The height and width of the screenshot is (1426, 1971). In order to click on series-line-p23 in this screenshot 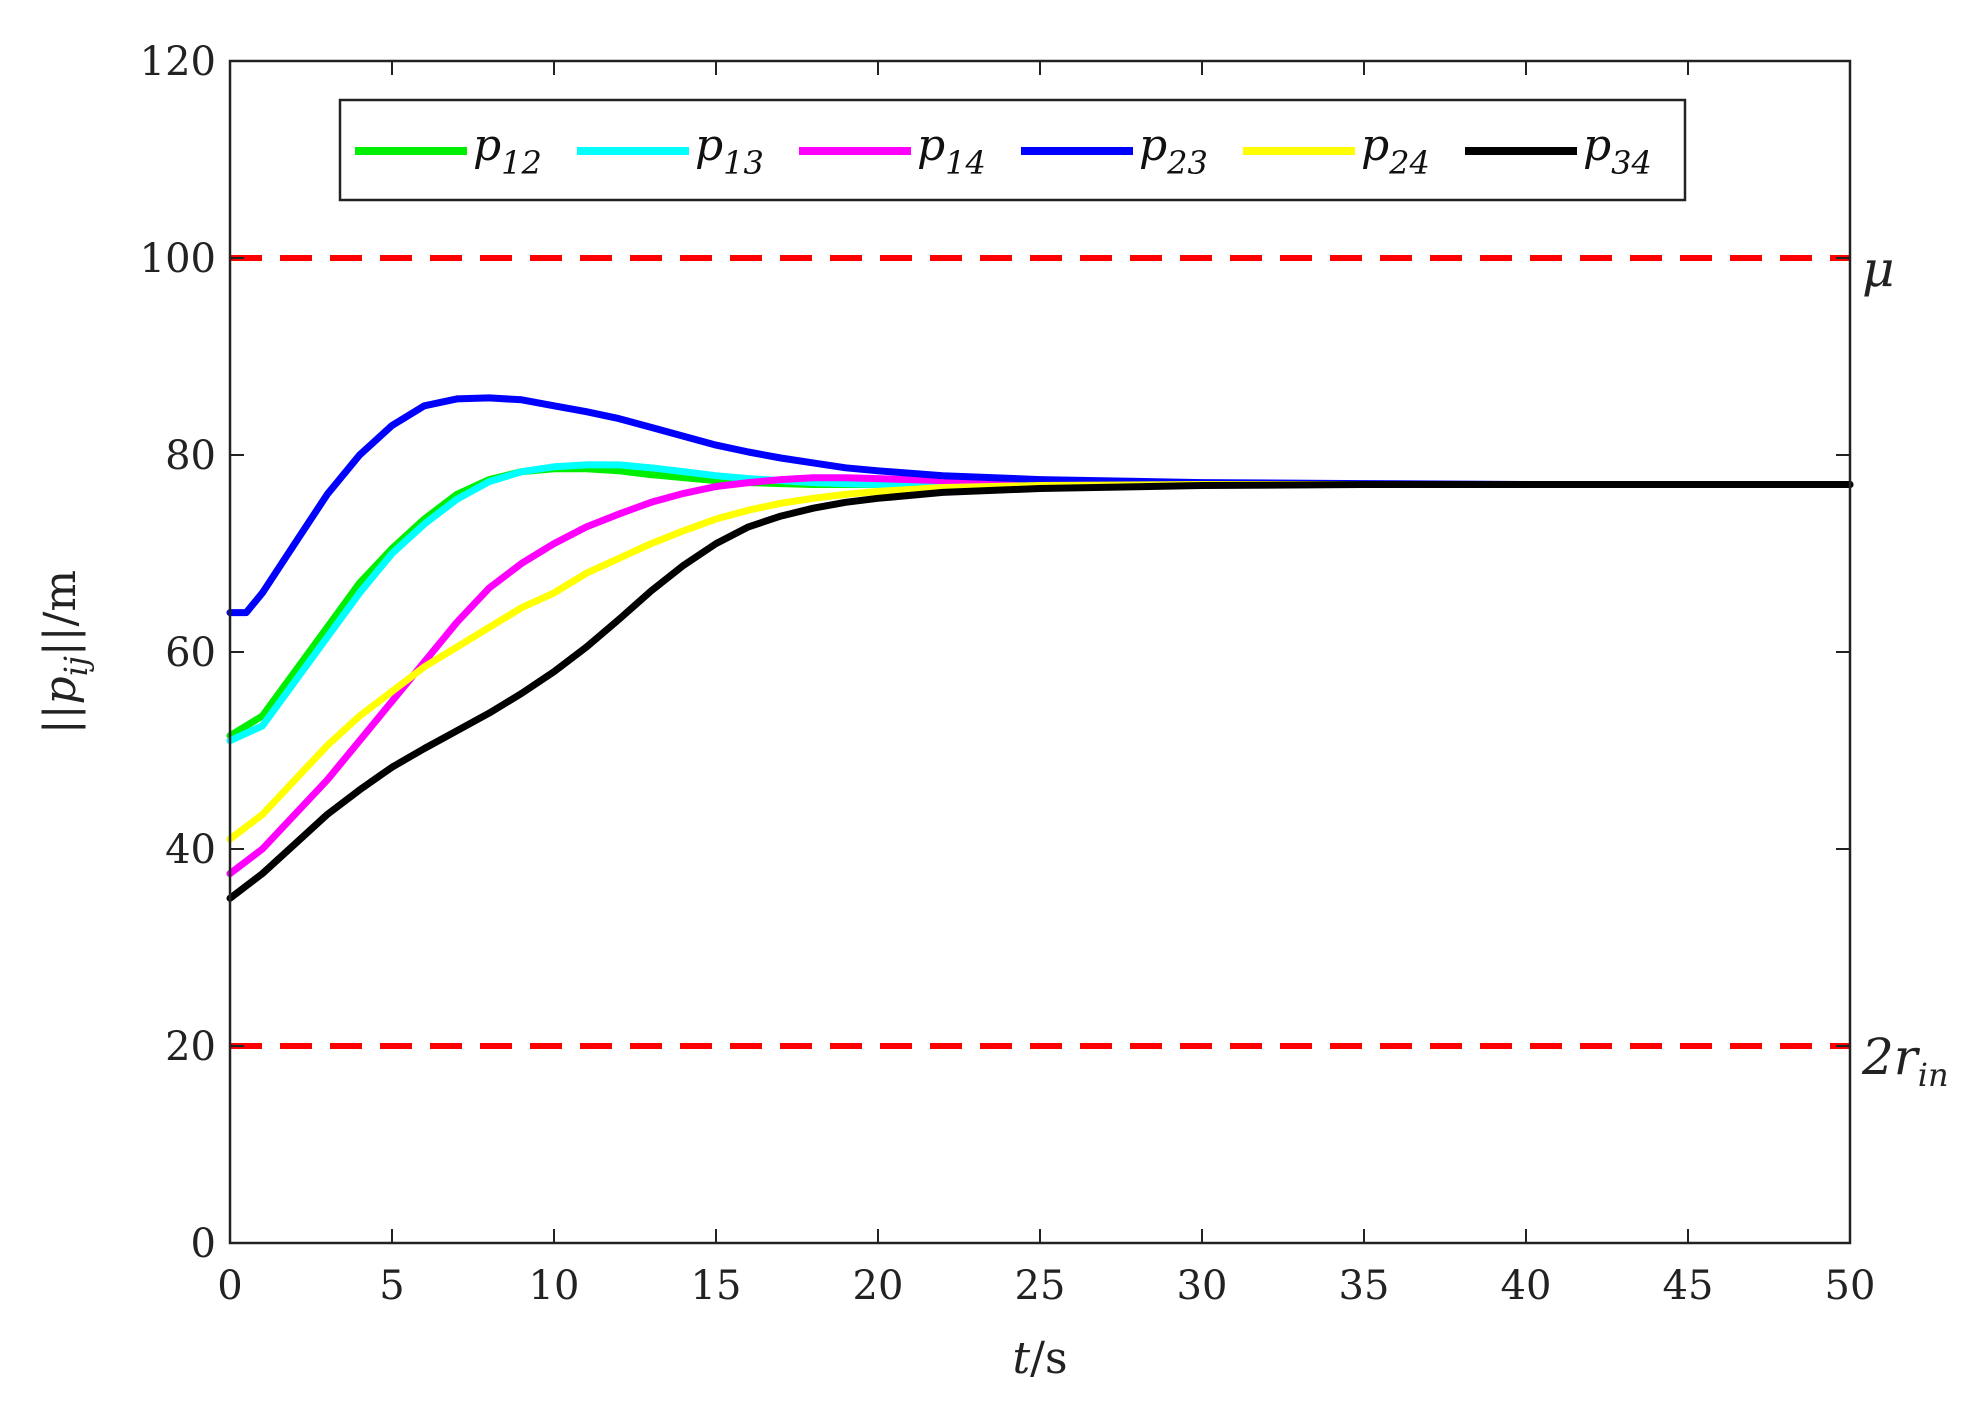, I will do `click(1040, 505)`.